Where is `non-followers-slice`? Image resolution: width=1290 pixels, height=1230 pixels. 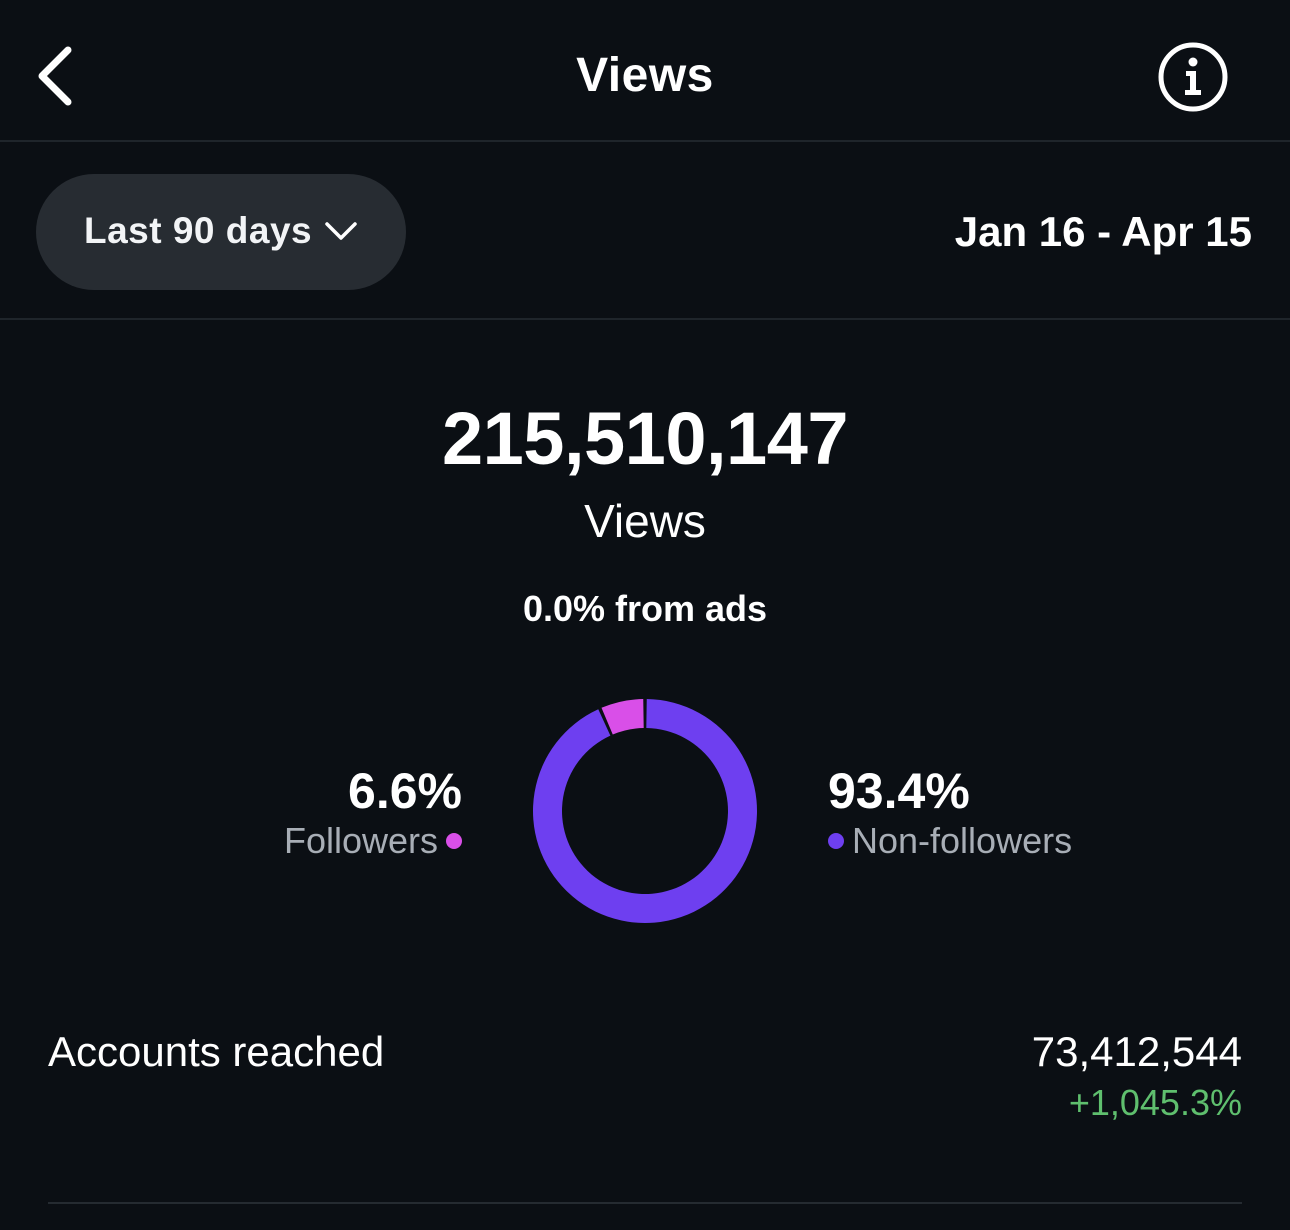 non-followers-slice is located at coordinates (645, 811).